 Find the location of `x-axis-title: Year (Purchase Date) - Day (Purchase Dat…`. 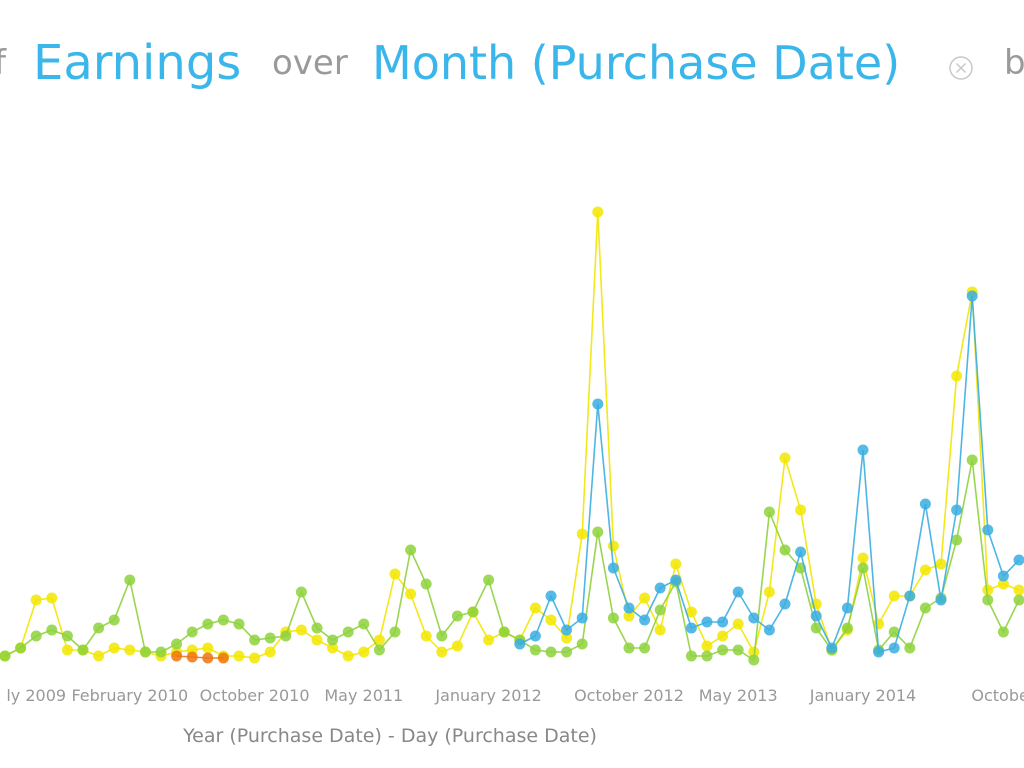

x-axis-title: Year (Purchase Date) - Day (Purchase Dat… is located at coordinates (389, 736).